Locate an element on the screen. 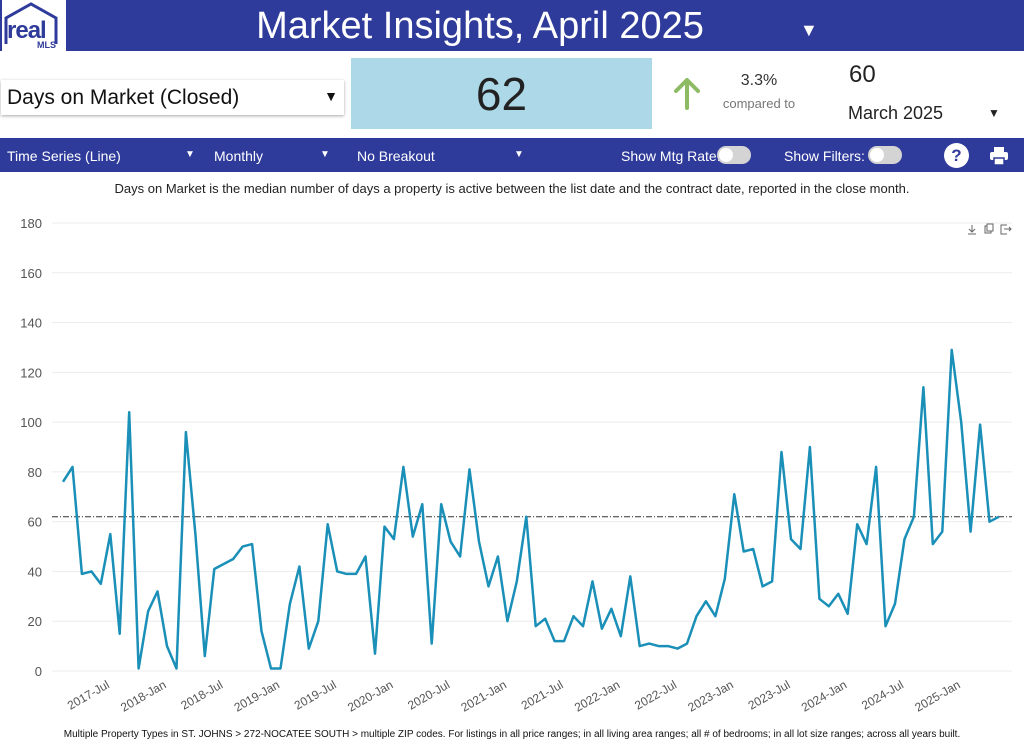 The width and height of the screenshot is (1024, 753). comparison-month-select: March 2025 is located at coordinates (896, 113).